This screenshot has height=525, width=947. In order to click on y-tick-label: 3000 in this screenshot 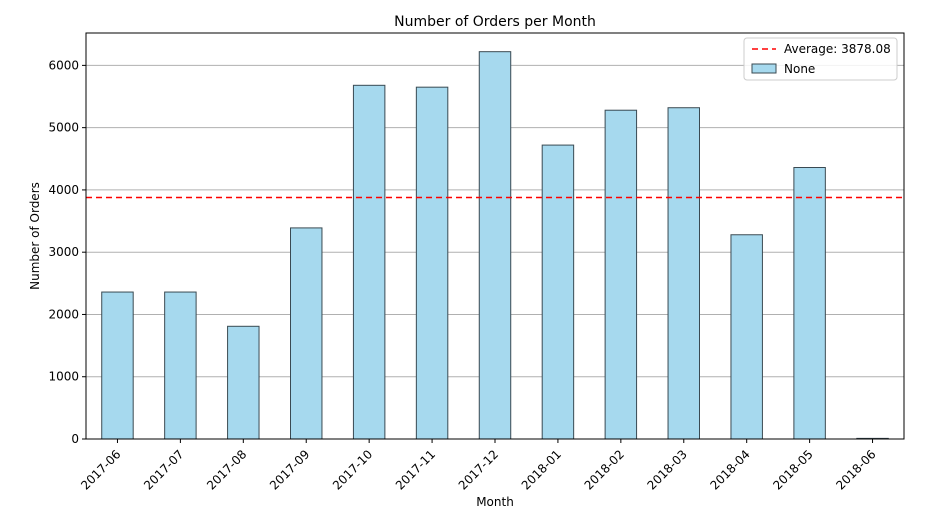, I will do `click(63, 252)`.